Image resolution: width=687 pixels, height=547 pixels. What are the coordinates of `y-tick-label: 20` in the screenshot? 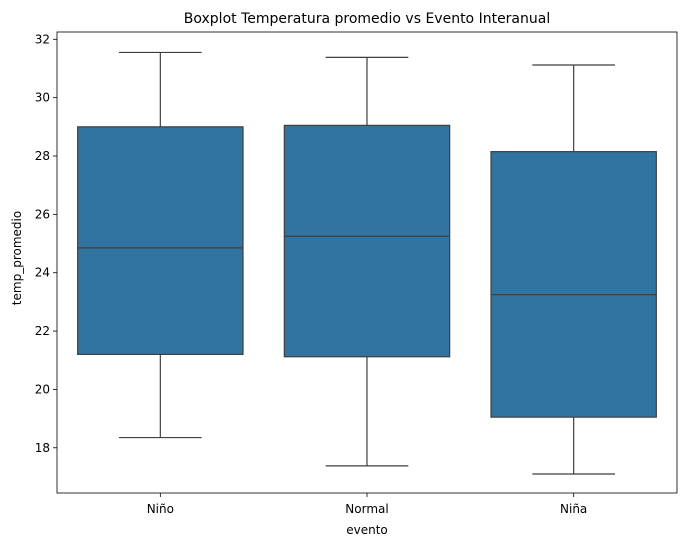 It's located at (42, 389).